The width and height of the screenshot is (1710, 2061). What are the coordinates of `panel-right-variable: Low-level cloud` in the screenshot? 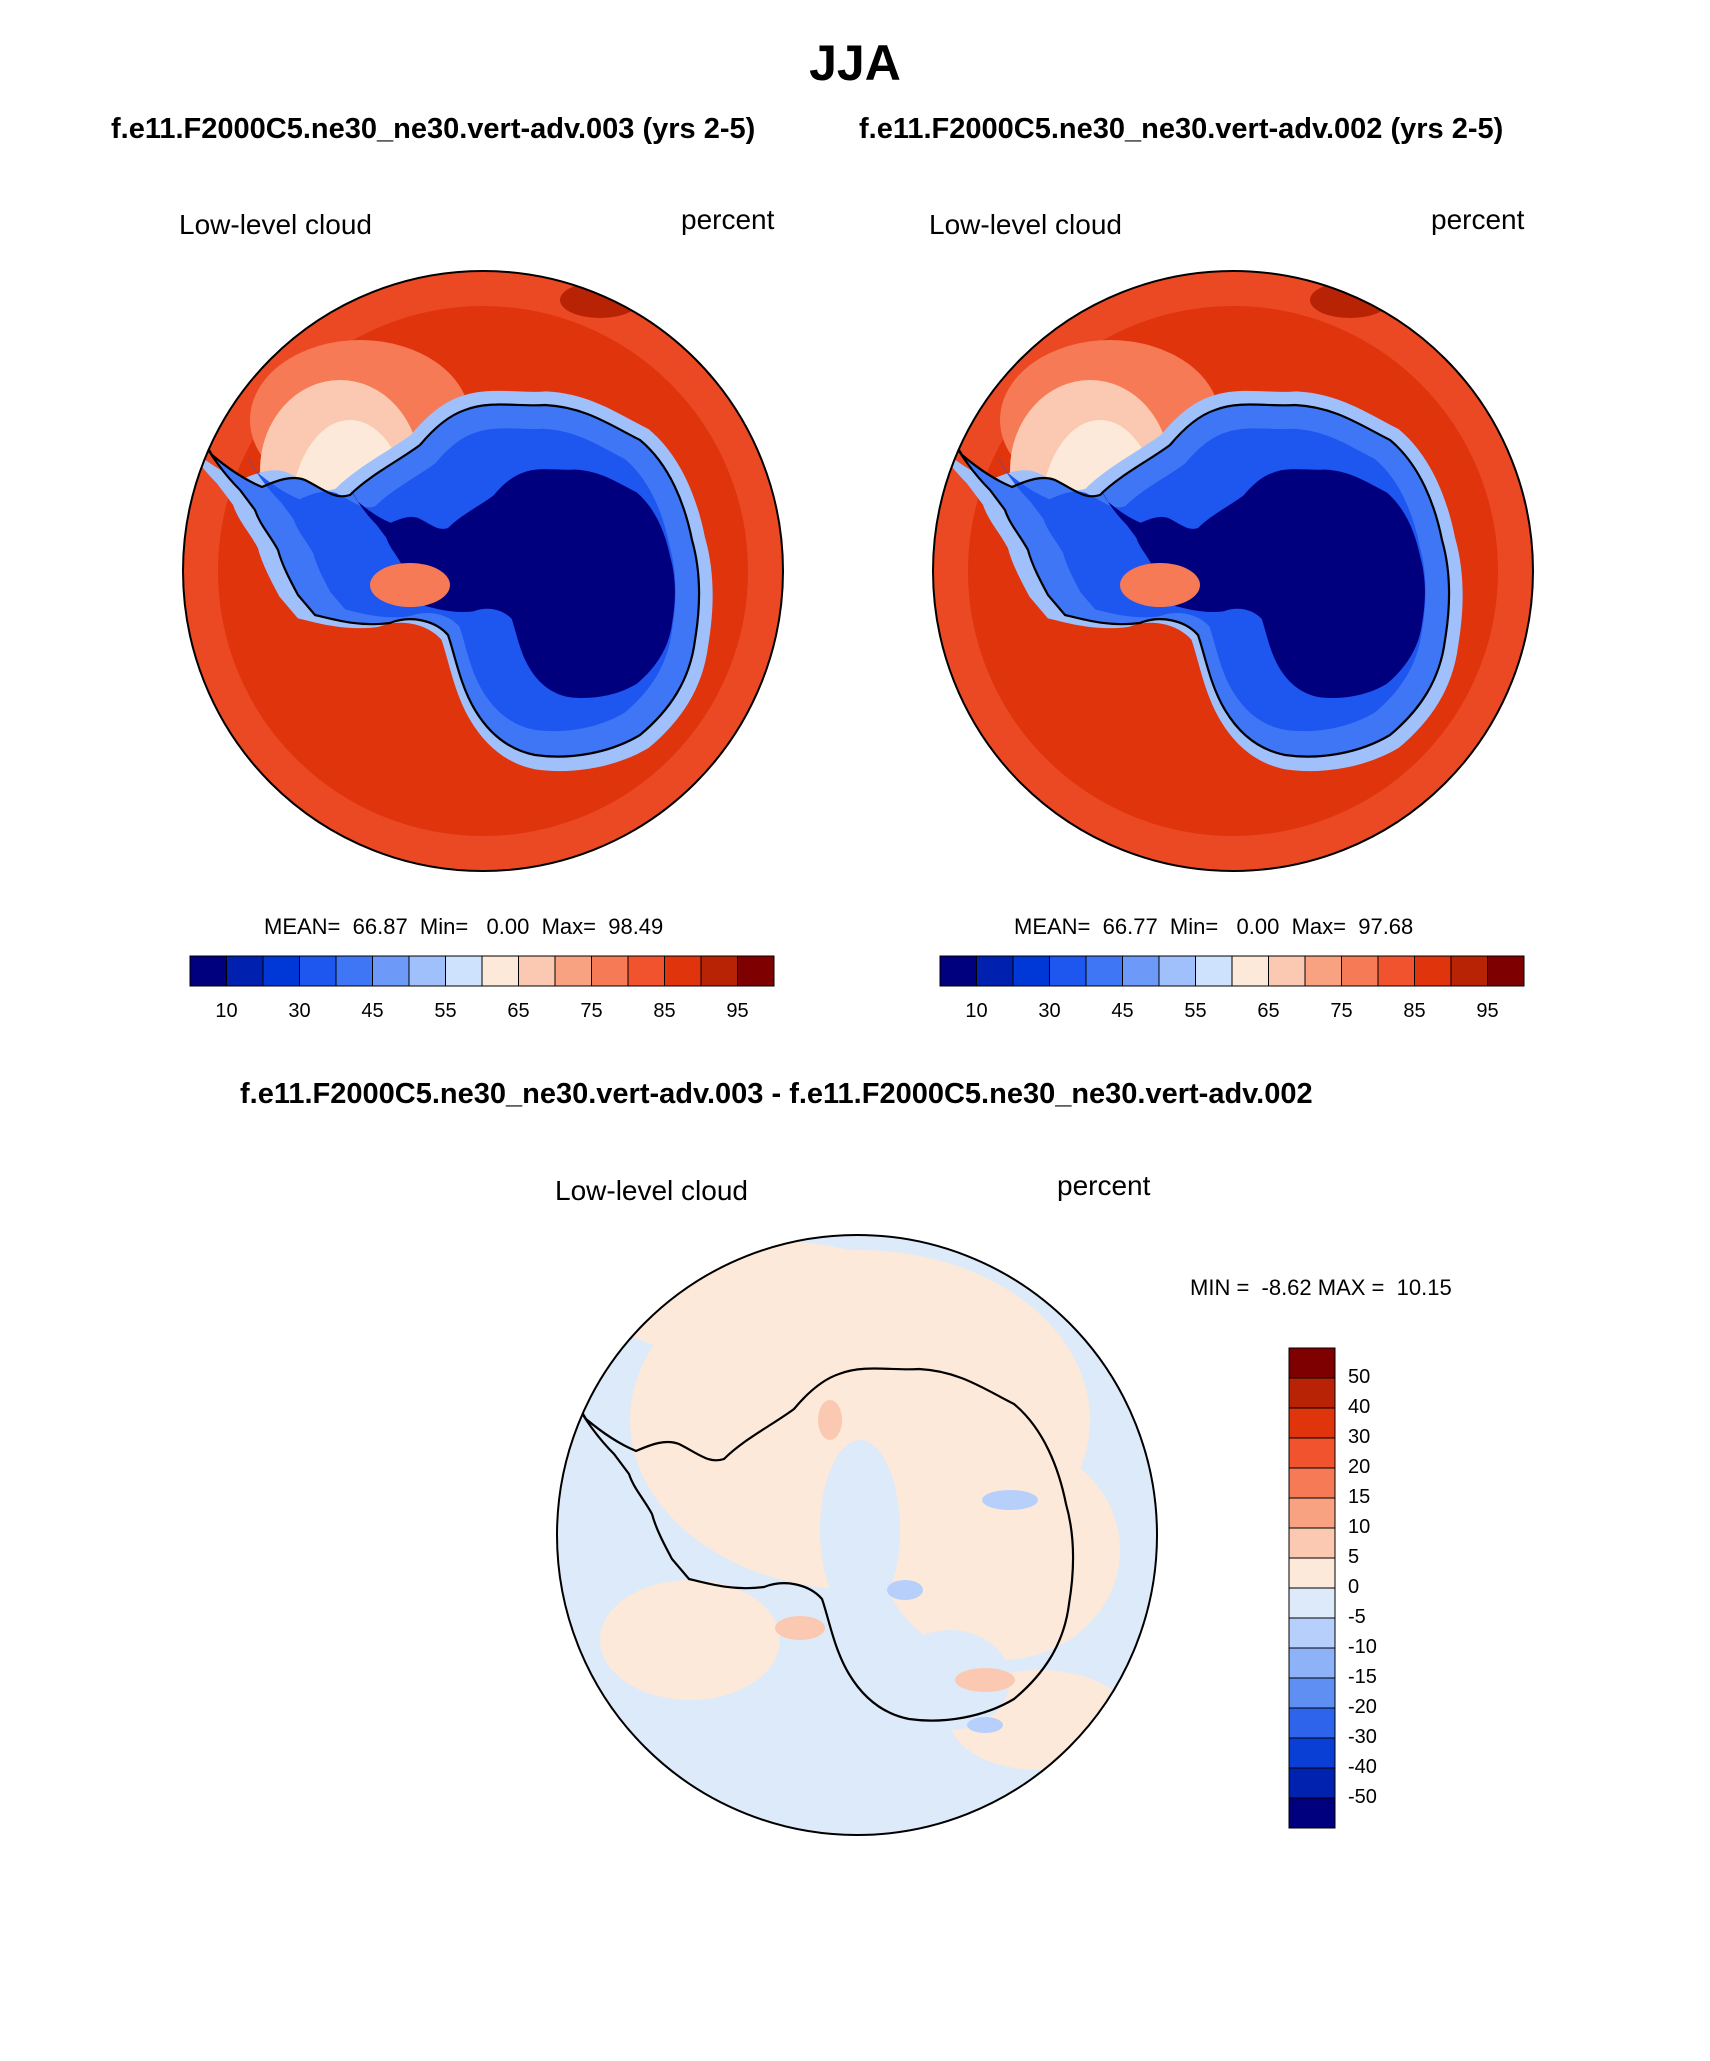 It's located at (1025, 224).